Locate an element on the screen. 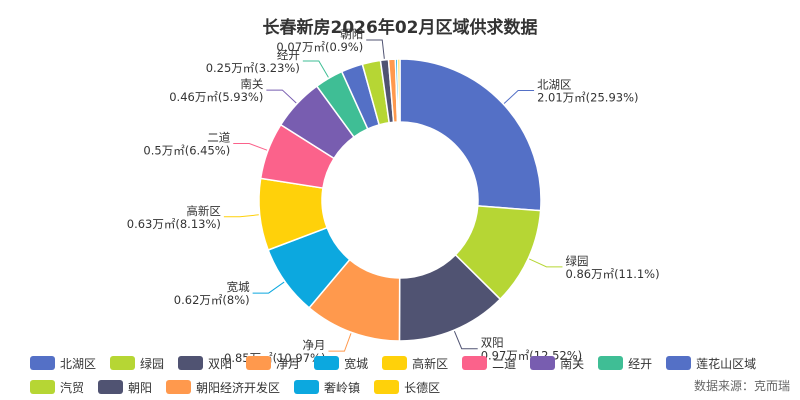  legend-item-4: 宽城 is located at coordinates (341, 363).